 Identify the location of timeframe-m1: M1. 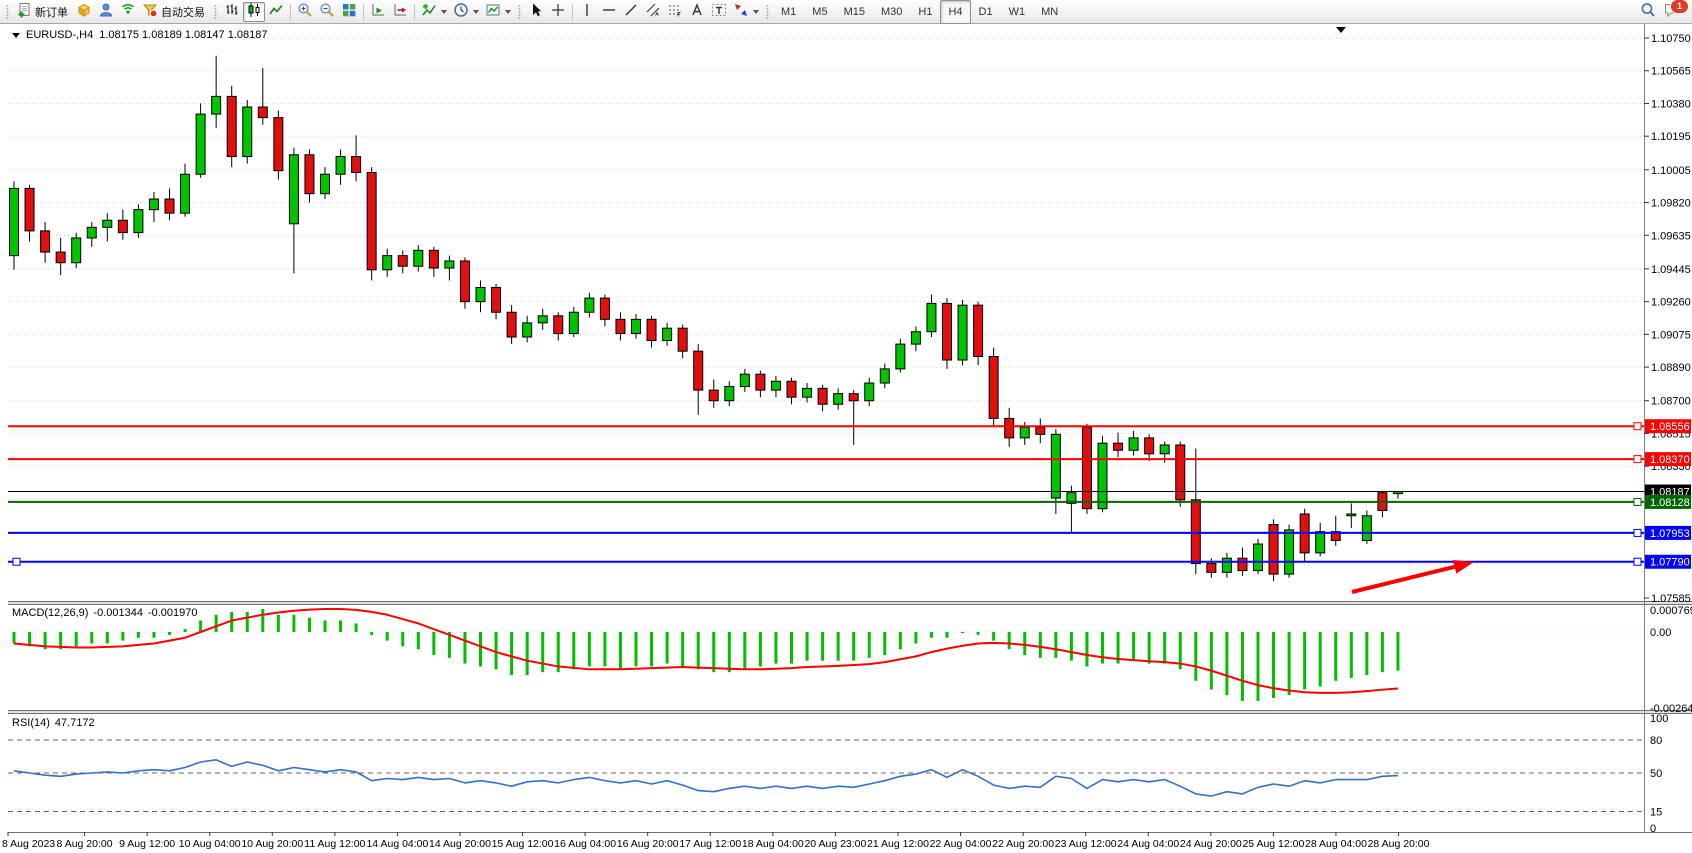
(789, 11).